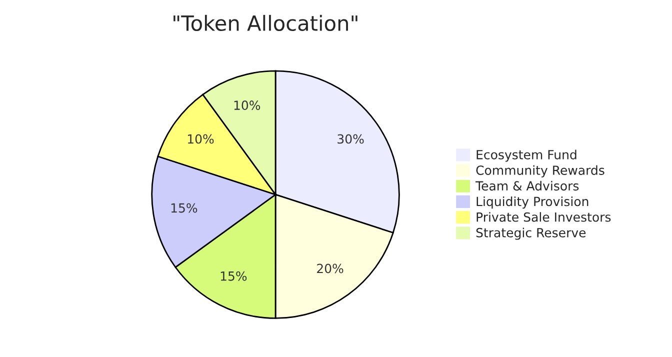 The image size is (672, 357). I want to click on legend-label: Community Rewards, so click(540, 171).